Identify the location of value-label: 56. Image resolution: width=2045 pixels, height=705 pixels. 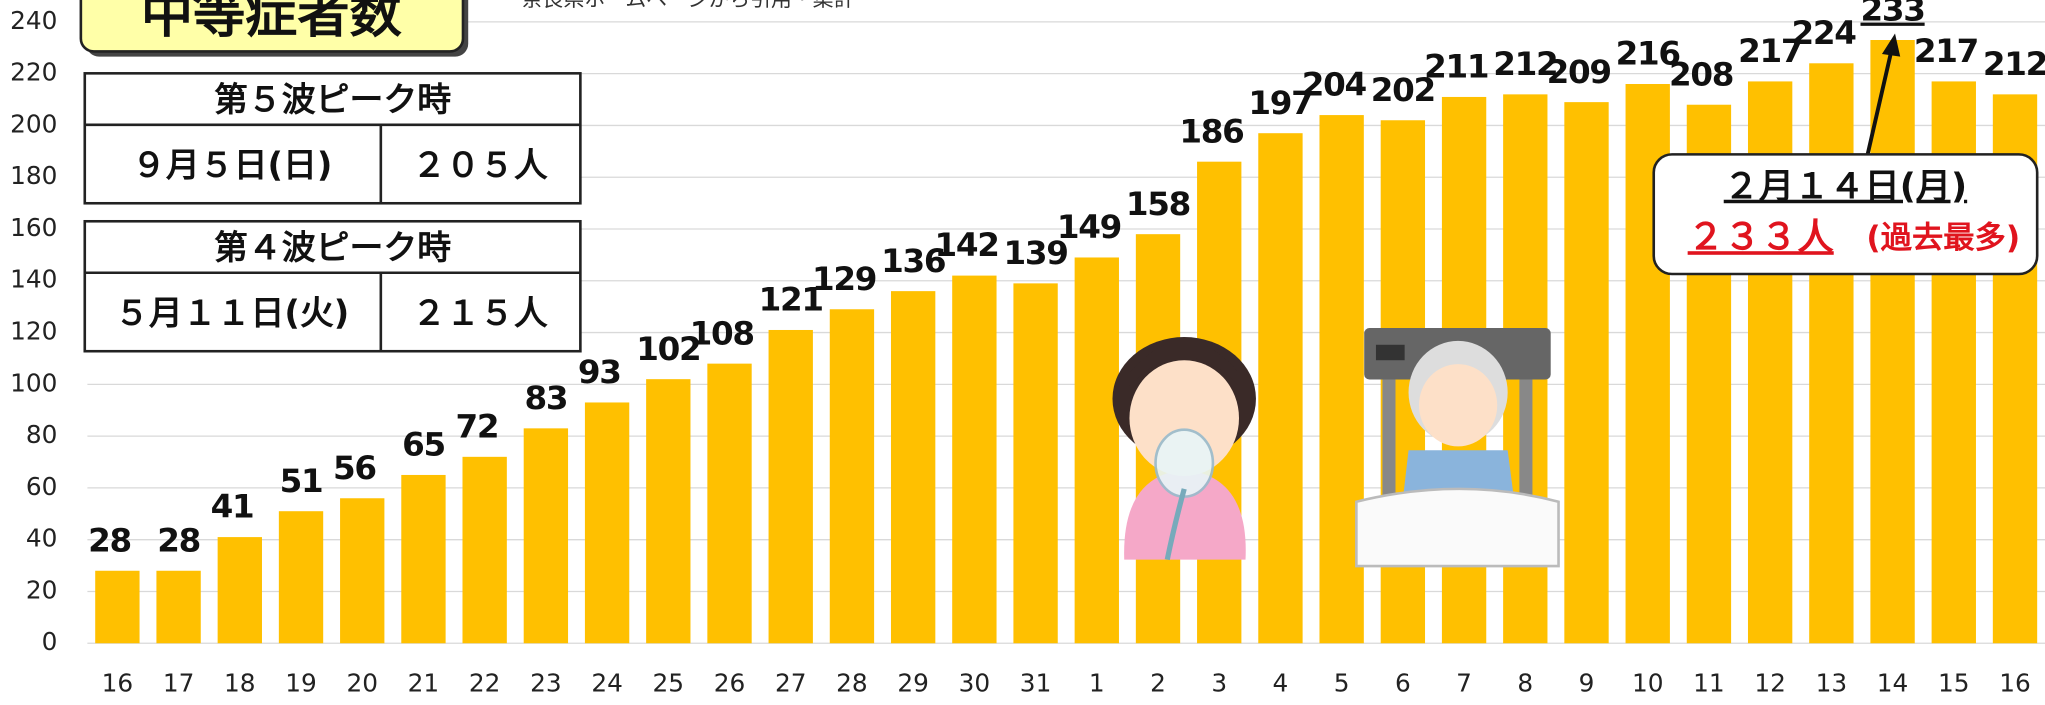
(354, 468).